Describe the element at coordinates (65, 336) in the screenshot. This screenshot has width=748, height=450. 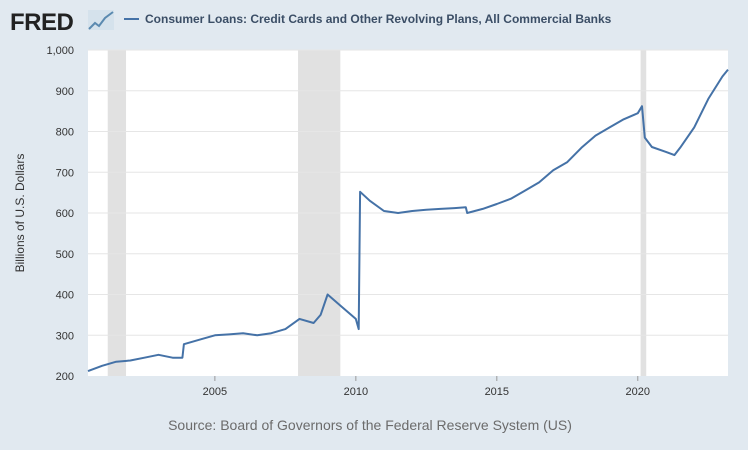
I see `y-tick-label: 300` at that location.